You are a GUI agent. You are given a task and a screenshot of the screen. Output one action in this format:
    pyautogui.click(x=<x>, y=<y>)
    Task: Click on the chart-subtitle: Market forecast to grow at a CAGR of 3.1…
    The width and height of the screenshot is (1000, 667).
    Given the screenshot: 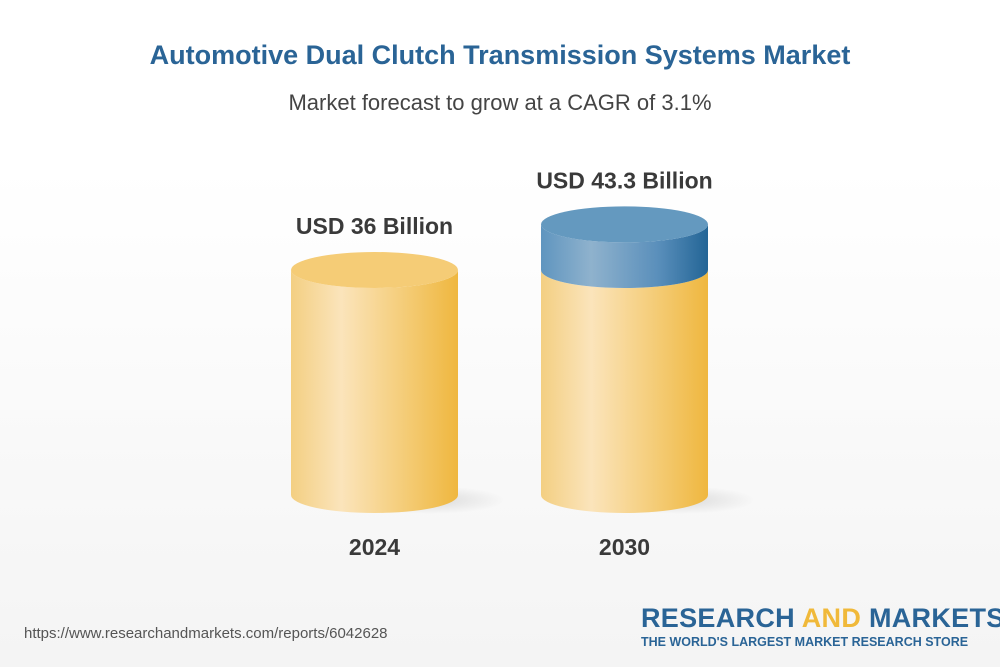 What is the action you would take?
    pyautogui.click(x=500, y=102)
    